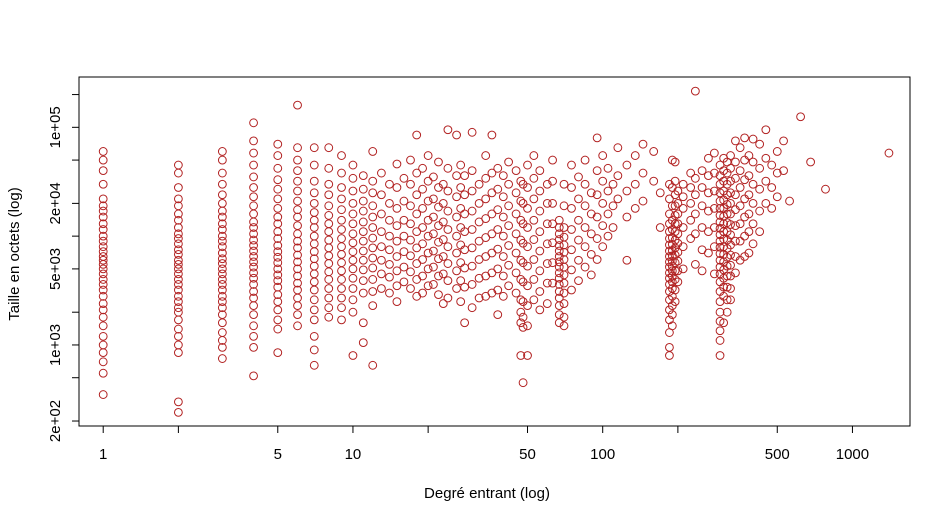 The image size is (951, 523). Describe the element at coordinates (63, 268) in the screenshot. I see `y-axis: 2e+02 1e+03 5e+03 2e+04 1e+05` at that location.